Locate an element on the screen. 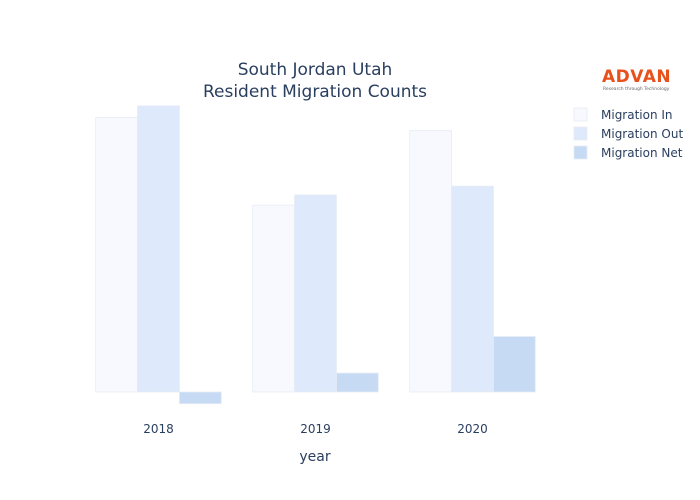  bar-migration-out-2018 is located at coordinates (158, 249).